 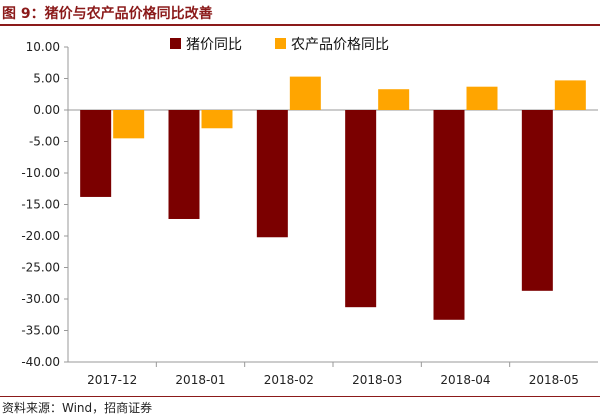 I want to click on legend-swatch-pork, so click(x=175, y=43).